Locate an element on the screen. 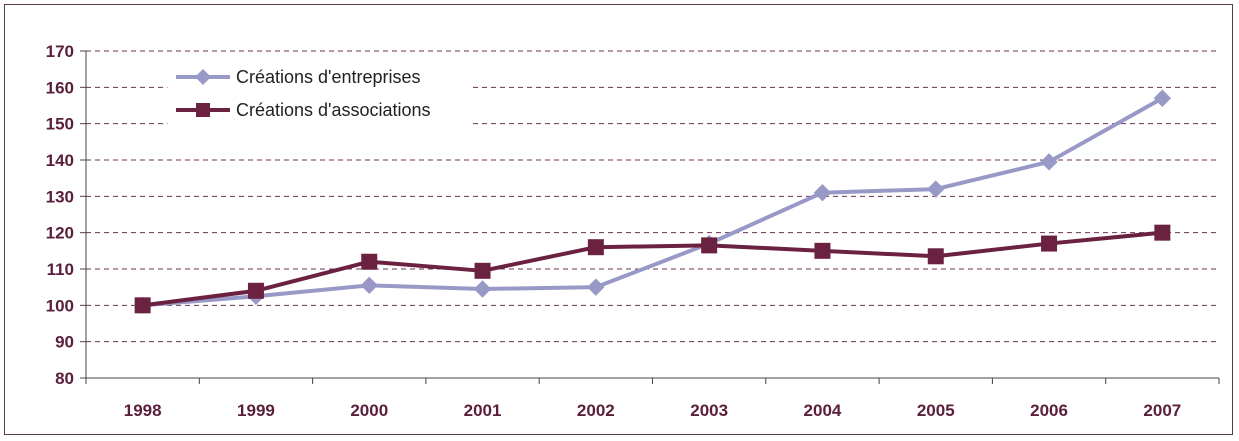  y-tick-label: 150 is located at coordinates (60, 124).